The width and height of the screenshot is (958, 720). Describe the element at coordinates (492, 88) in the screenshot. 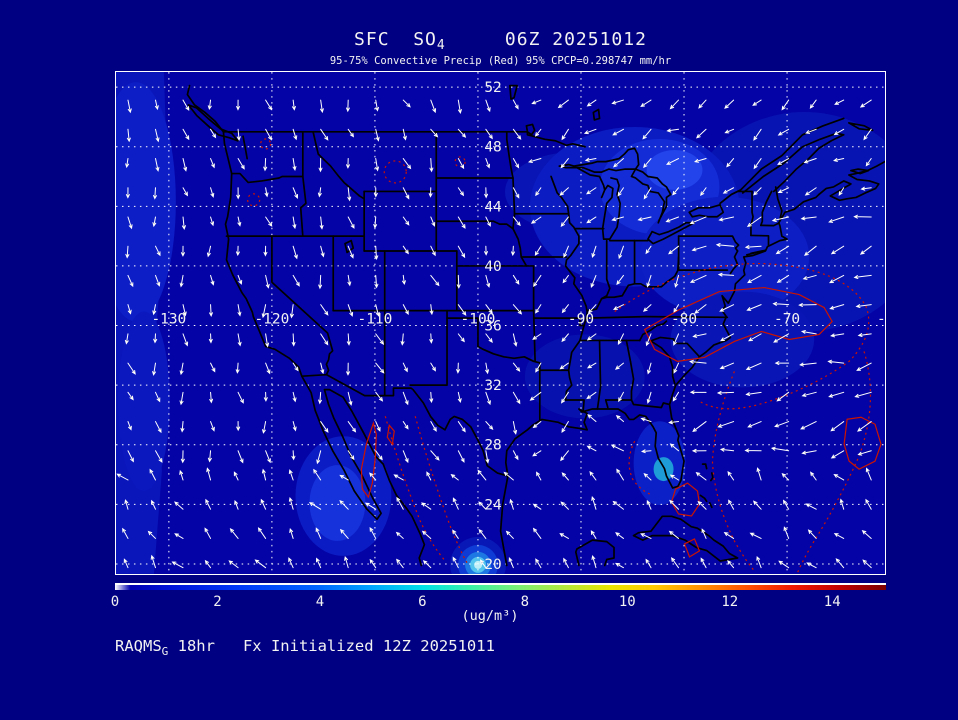

I see `lat-label-52: 52` at that location.